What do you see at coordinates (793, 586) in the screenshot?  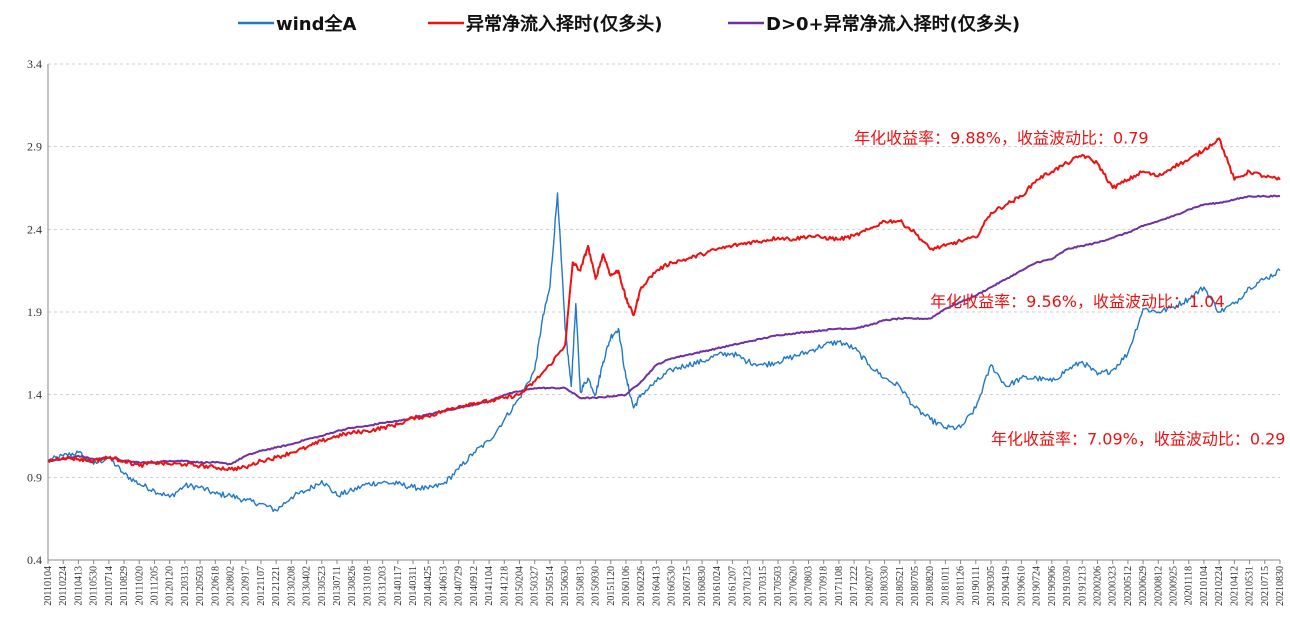 I see `x-tick-label: 20170620` at bounding box center [793, 586].